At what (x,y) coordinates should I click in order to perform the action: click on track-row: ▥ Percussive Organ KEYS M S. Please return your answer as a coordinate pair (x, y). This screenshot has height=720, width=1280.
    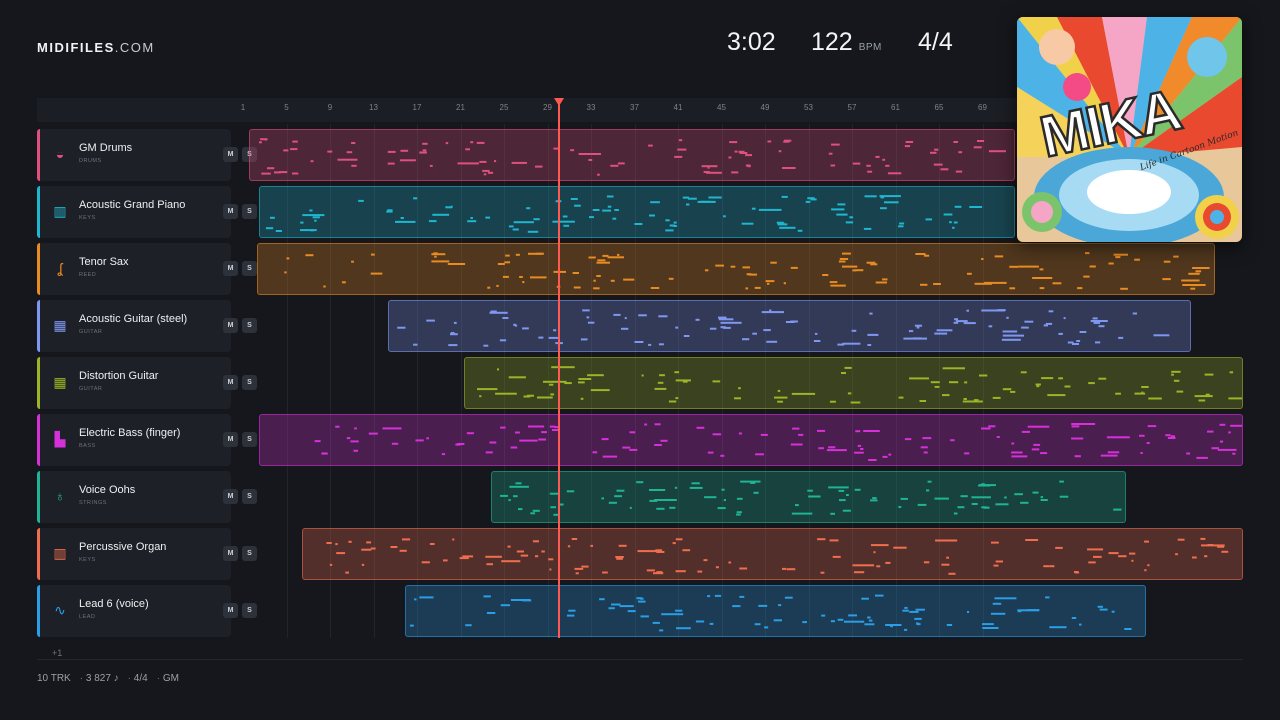
    Looking at the image, I should click on (147, 554).